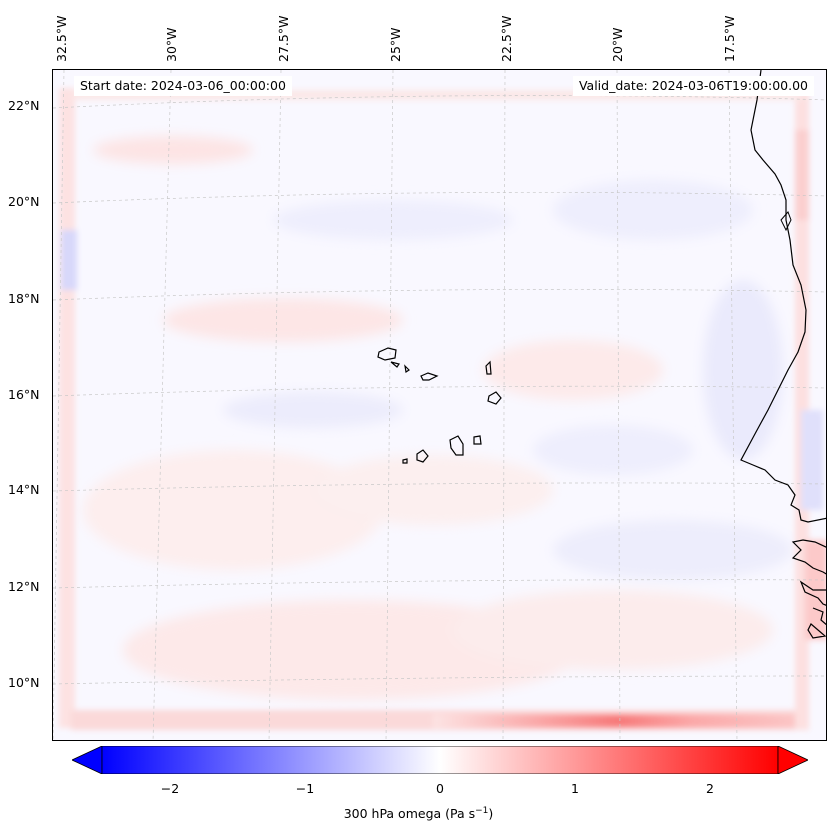 Image resolution: width=837 pixels, height=839 pixels. What do you see at coordinates (24, 682) in the screenshot?
I see `lat-label: 10°N` at bounding box center [24, 682].